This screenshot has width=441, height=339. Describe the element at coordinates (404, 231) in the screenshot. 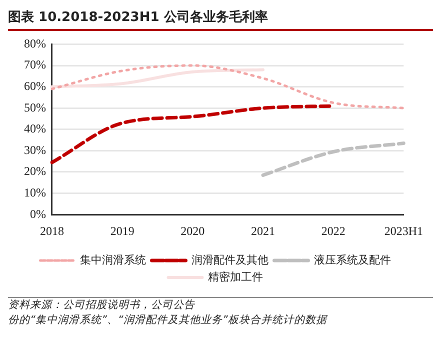

I see `x-tick-label: 2023H1` at that location.